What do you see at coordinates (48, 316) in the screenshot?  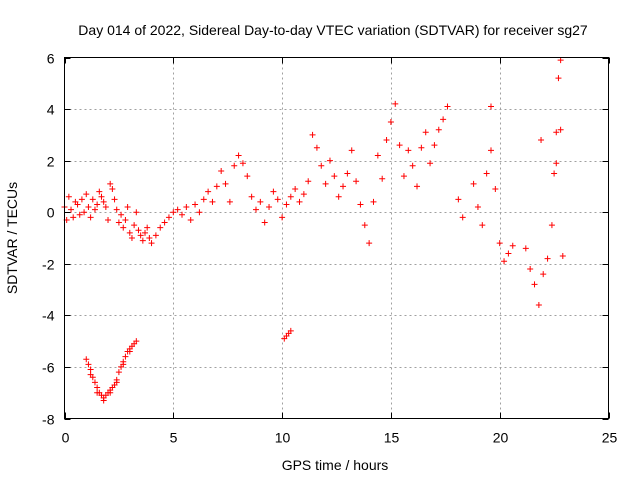 I see `y-tick-label: -4` at bounding box center [48, 316].